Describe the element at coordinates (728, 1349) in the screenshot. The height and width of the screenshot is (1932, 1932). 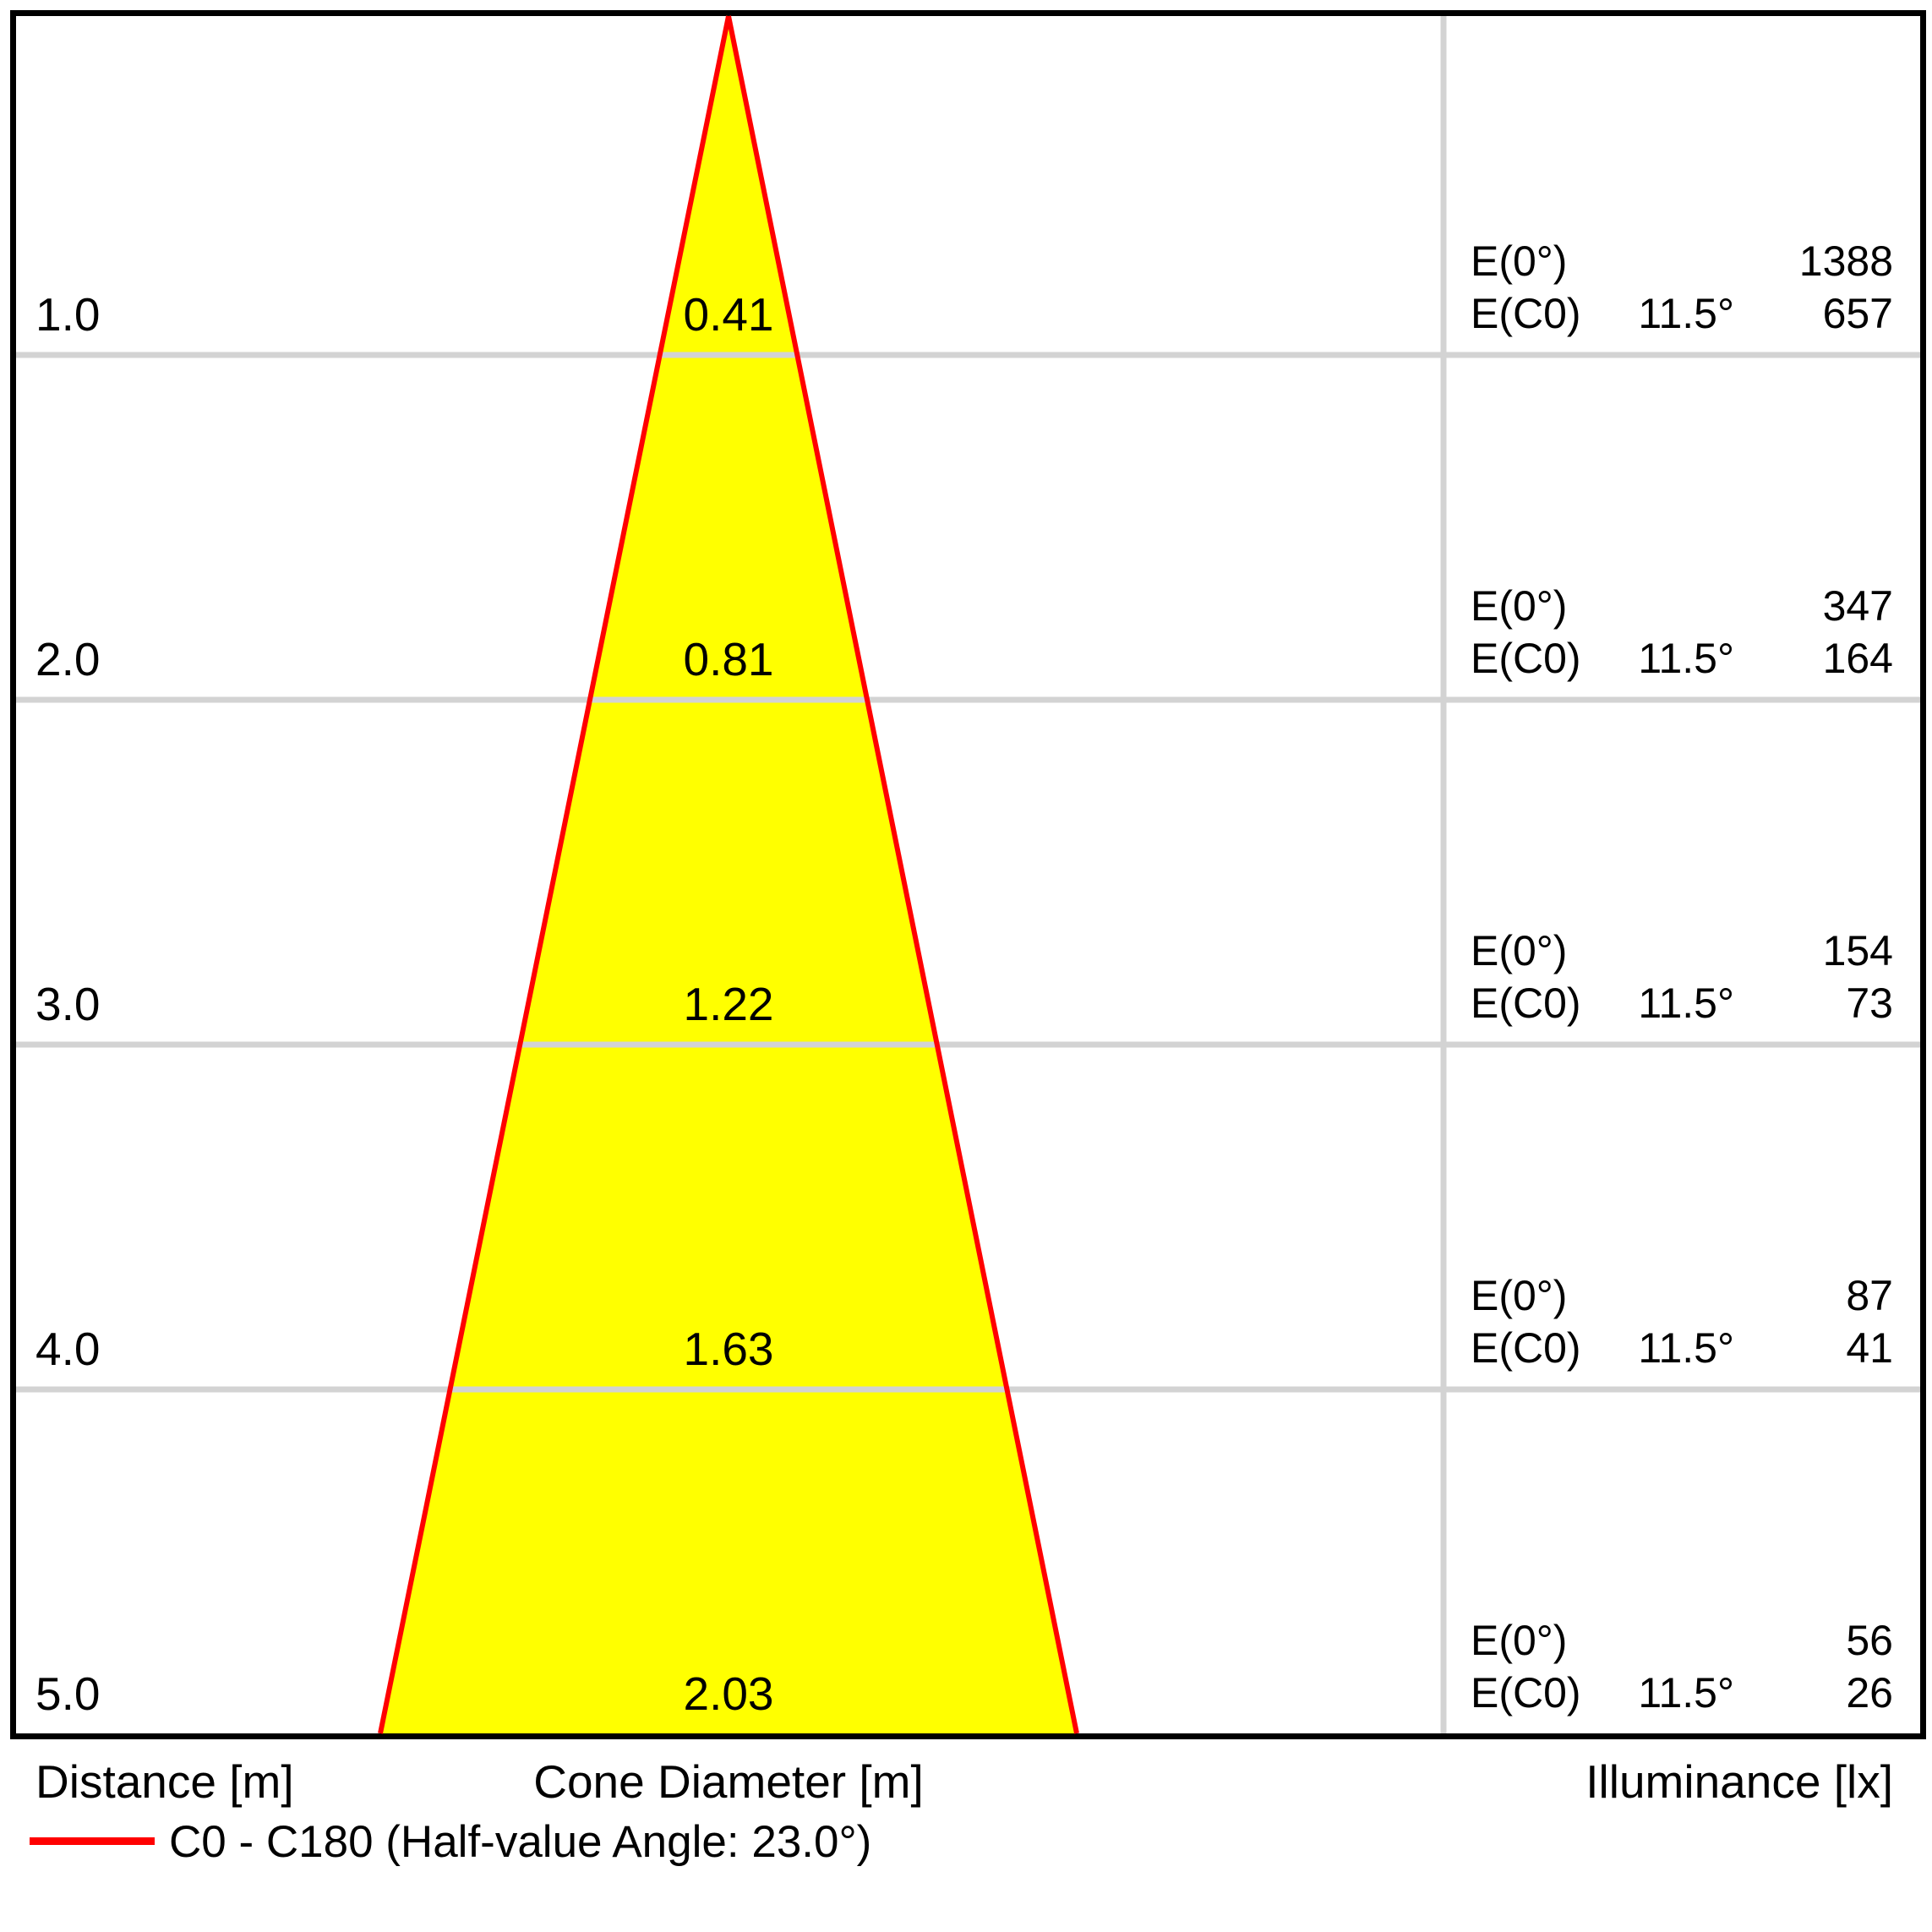
I see `cone-diameter-label: 1.63` at that location.